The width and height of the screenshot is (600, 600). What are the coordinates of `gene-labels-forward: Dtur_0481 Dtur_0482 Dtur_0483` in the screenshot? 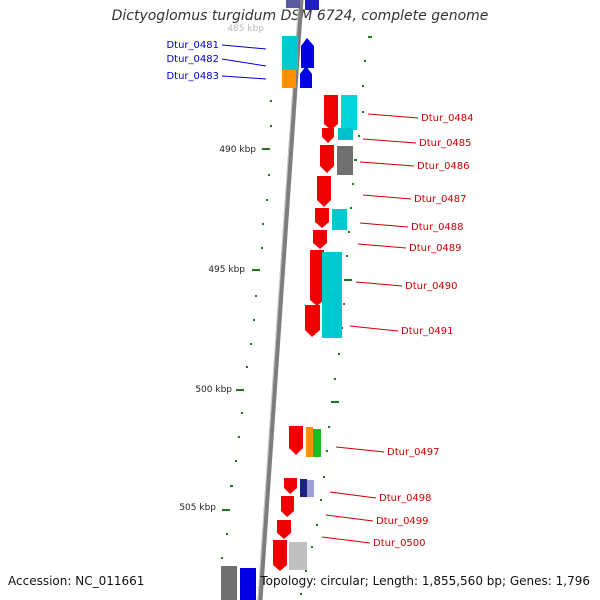 It's located at (192, 61).